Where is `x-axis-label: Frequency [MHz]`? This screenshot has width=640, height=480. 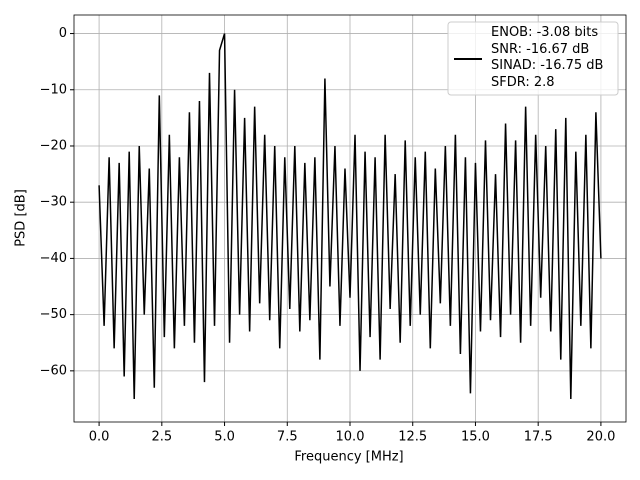
x-axis-label: Frequency [MHz] is located at coordinates (348, 457).